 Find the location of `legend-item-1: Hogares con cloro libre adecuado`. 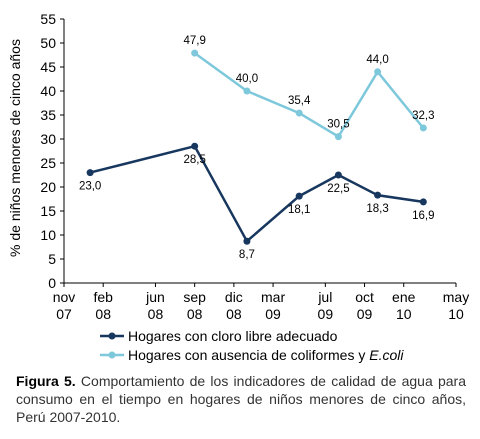

legend-item-1: Hogares con cloro libre adecuado is located at coordinates (219, 336).